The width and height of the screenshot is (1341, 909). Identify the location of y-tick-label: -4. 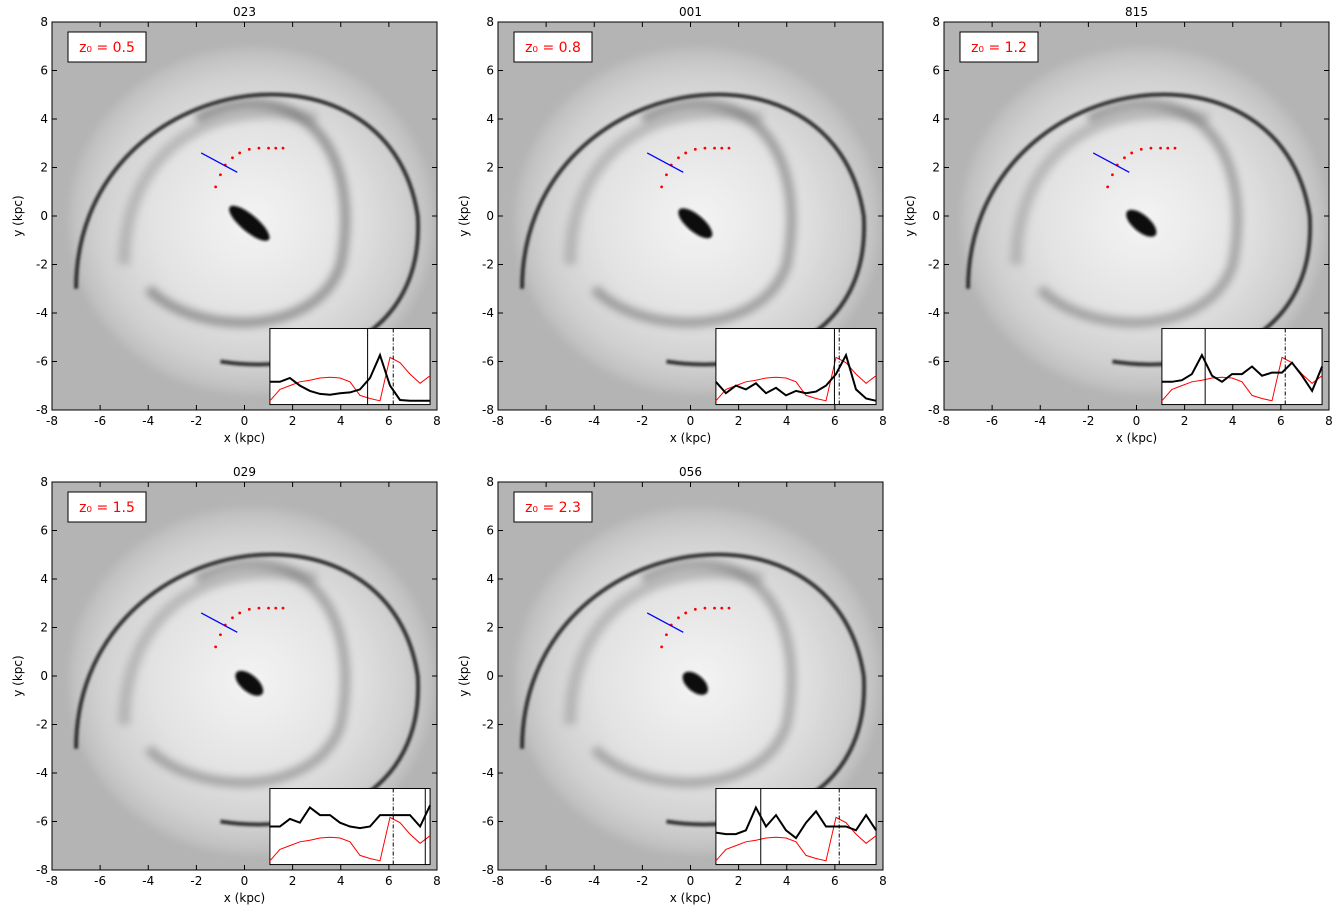
(42, 313).